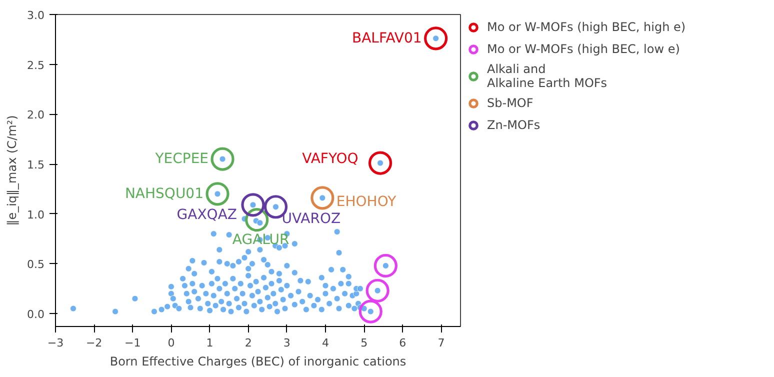 The image size is (774, 377). I want to click on x-tick-label: −2, so click(94, 343).